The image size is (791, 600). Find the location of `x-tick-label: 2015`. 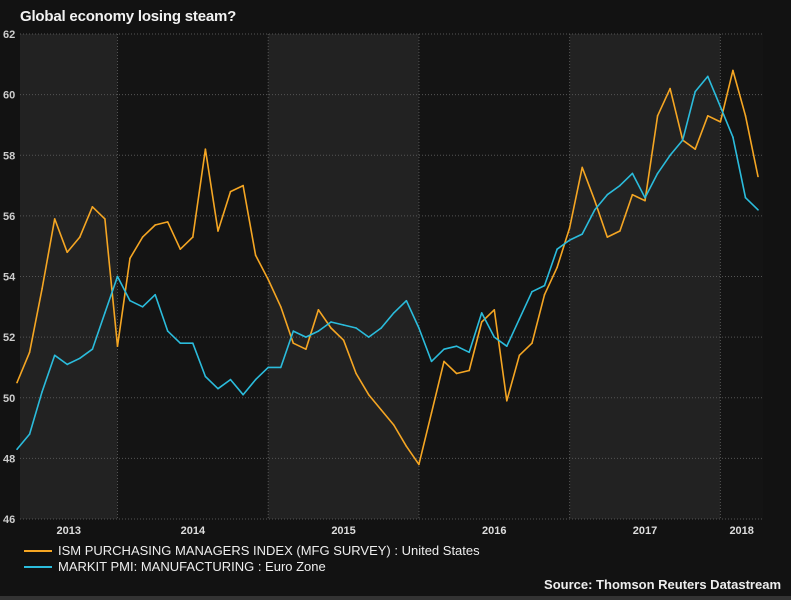

x-tick-label: 2015 is located at coordinates (343, 531).